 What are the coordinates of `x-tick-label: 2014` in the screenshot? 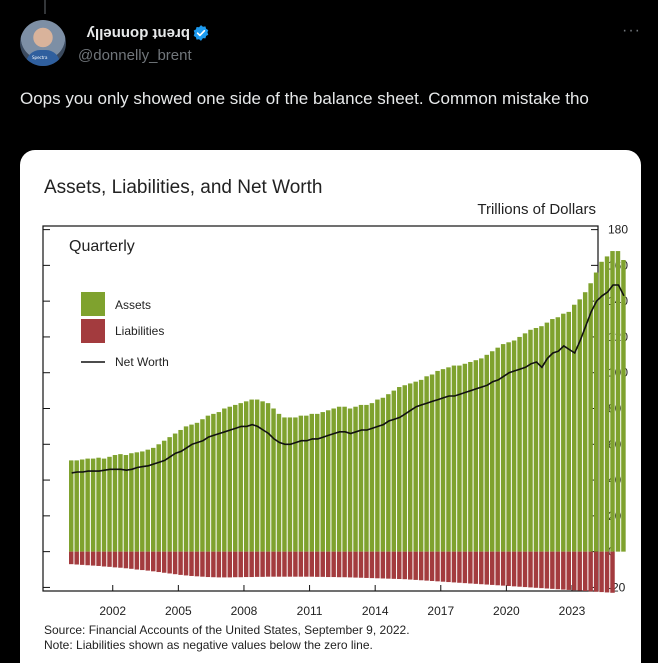 It's located at (375, 611).